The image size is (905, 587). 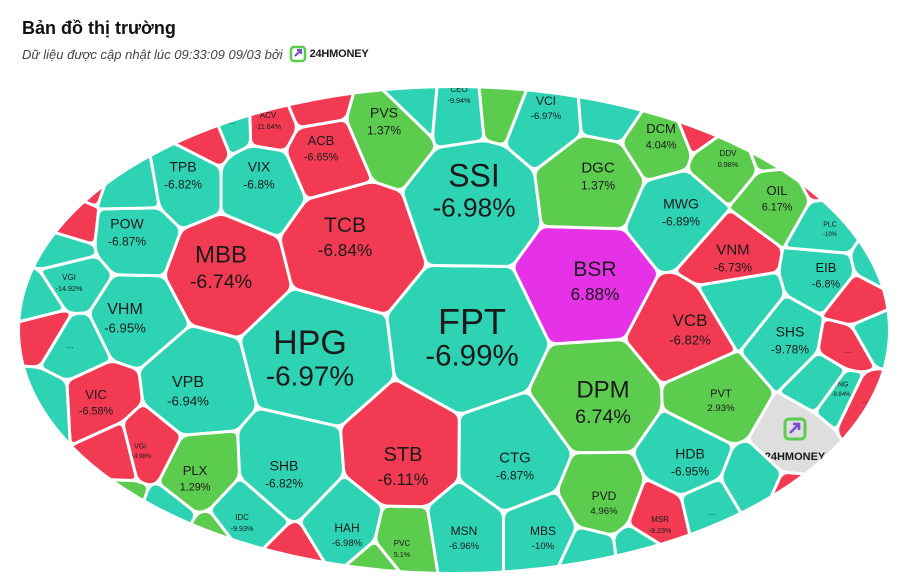 I want to click on tile-ticker: MBS, so click(x=543, y=531).